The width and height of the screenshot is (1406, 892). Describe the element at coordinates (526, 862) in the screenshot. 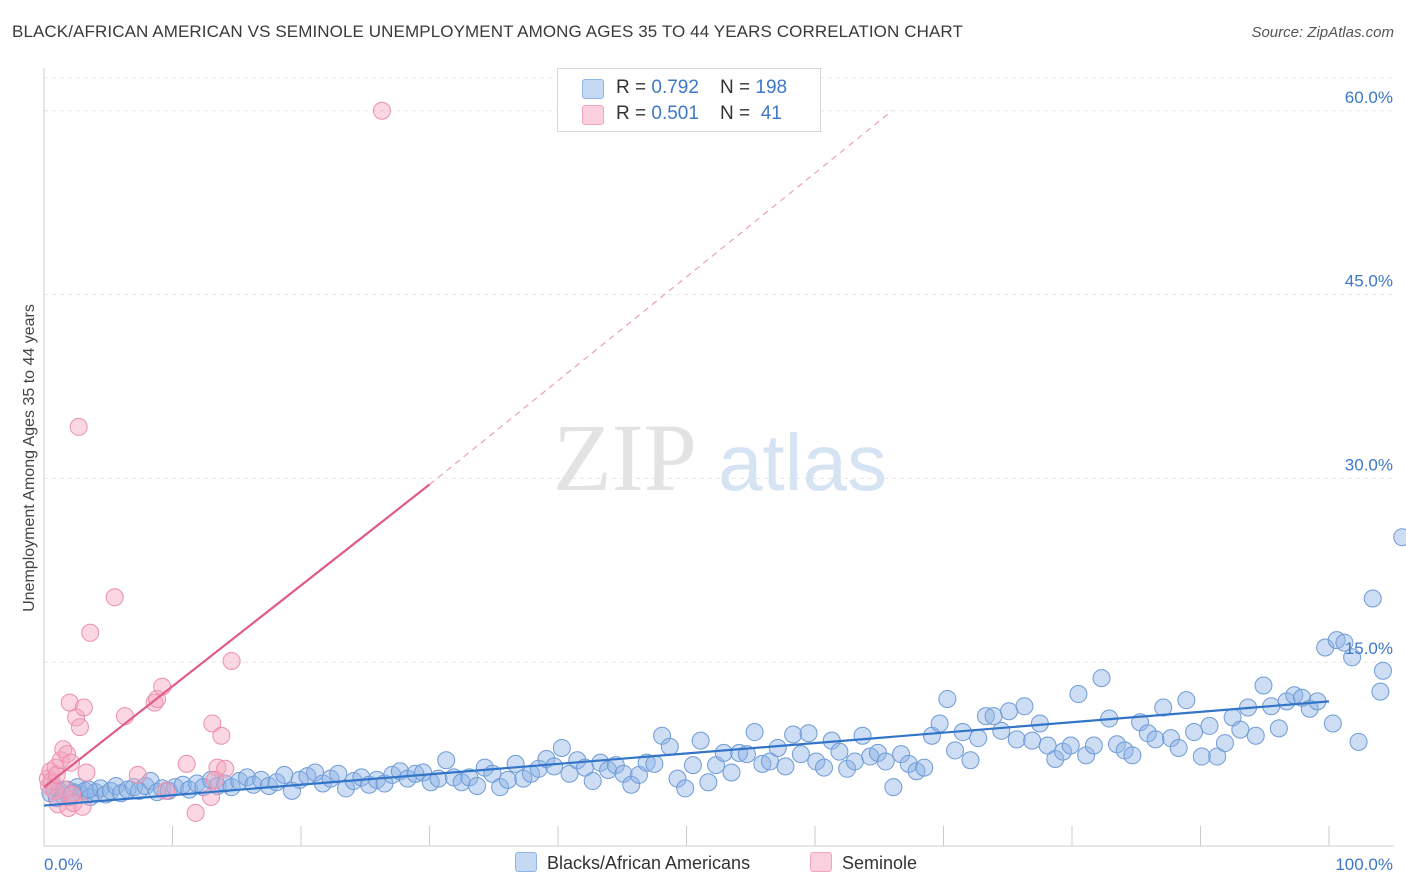

I see `bottom-legend-swatch-blue` at that location.